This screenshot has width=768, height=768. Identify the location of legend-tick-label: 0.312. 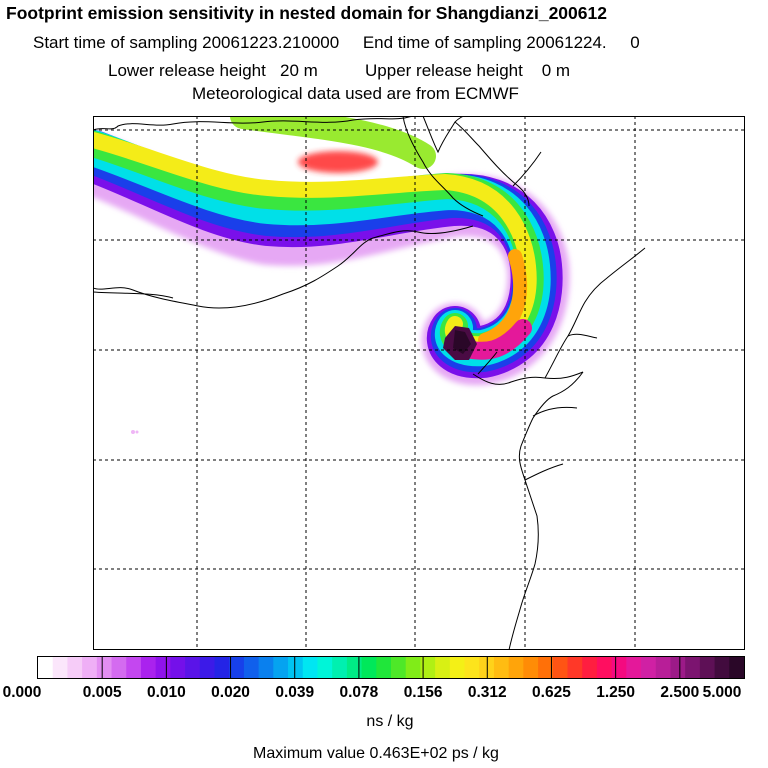
(487, 692).